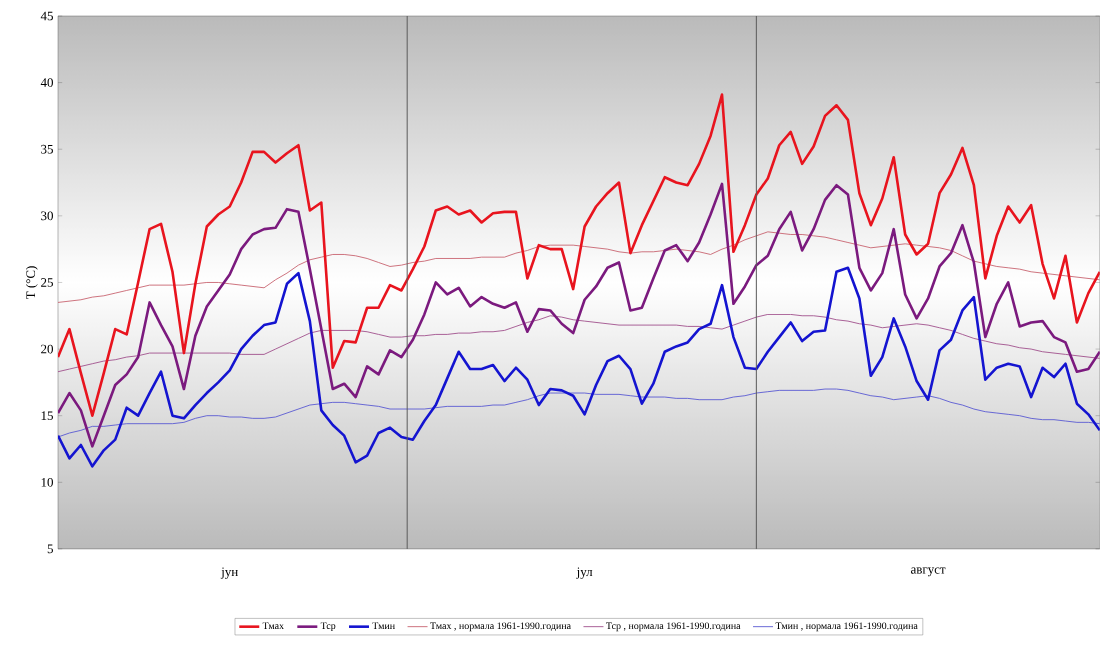 This screenshot has width=1100, height=651. Describe the element at coordinates (383, 626) in the screenshot. I see `legend-label: Тмин` at that location.